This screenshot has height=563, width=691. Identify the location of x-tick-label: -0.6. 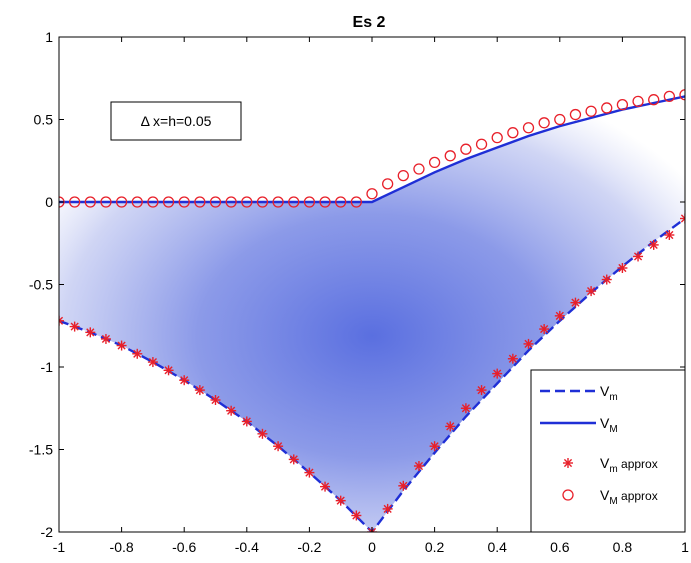
(184, 547).